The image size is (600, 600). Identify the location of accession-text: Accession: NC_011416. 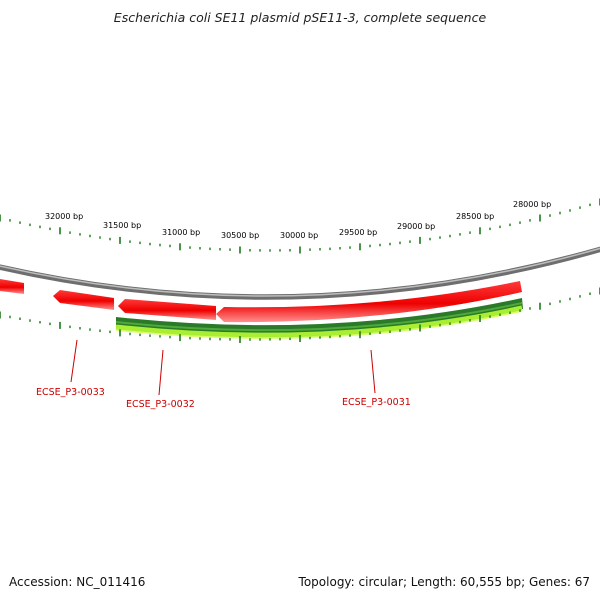
(77, 582).